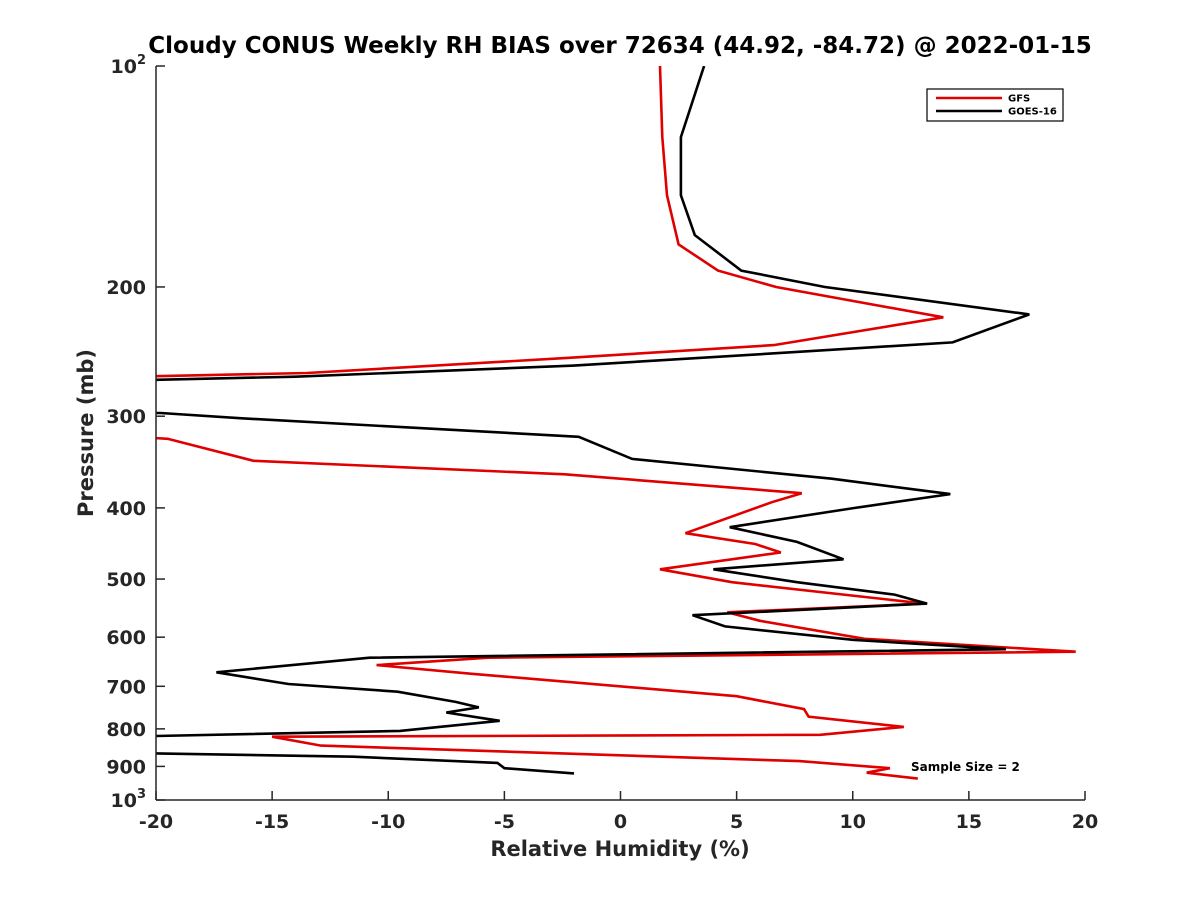 This screenshot has height=900, width=1200. What do you see at coordinates (504, 822) in the screenshot?
I see `x-tick-label: -5` at bounding box center [504, 822].